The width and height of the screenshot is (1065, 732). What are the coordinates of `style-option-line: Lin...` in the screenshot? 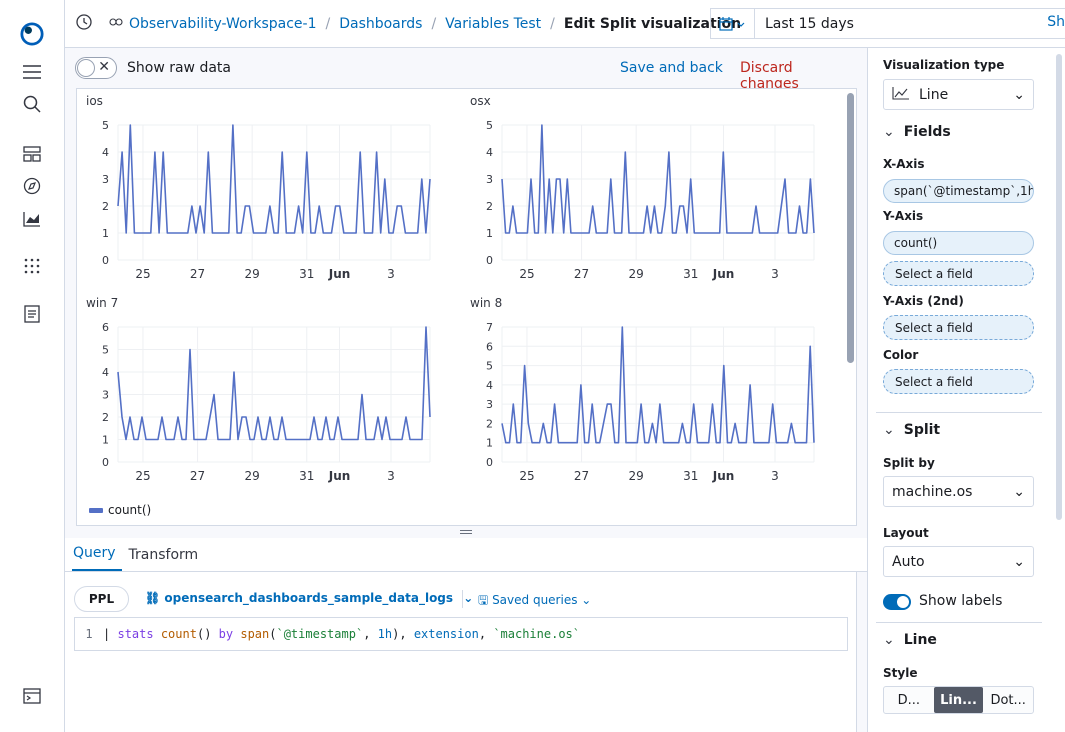 It's located at (958, 700).